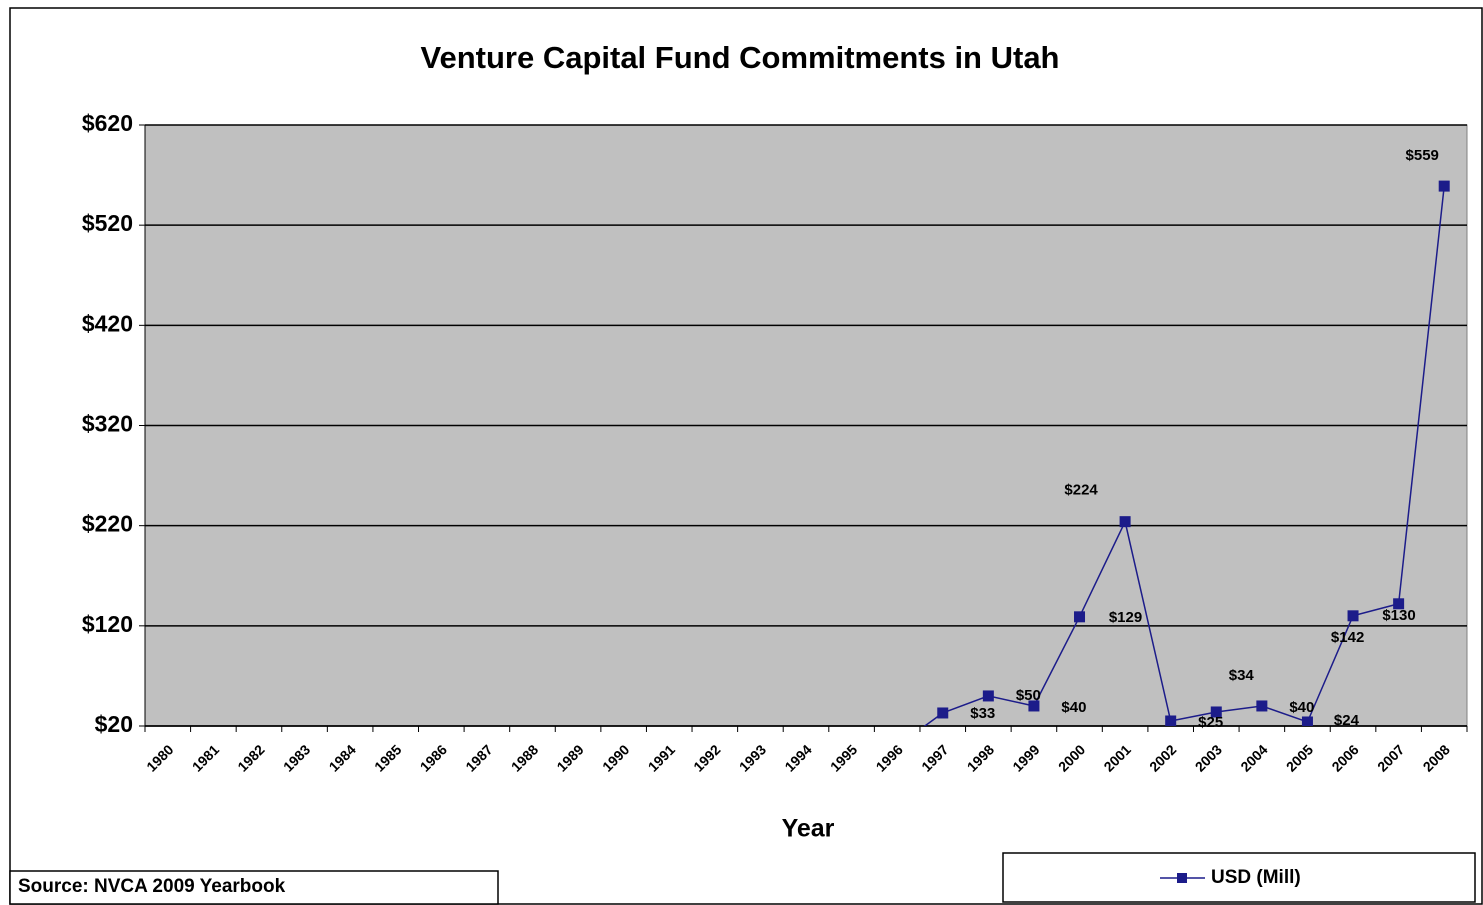 This screenshot has height=905, width=1483. I want to click on data-label: $33, so click(982, 713).